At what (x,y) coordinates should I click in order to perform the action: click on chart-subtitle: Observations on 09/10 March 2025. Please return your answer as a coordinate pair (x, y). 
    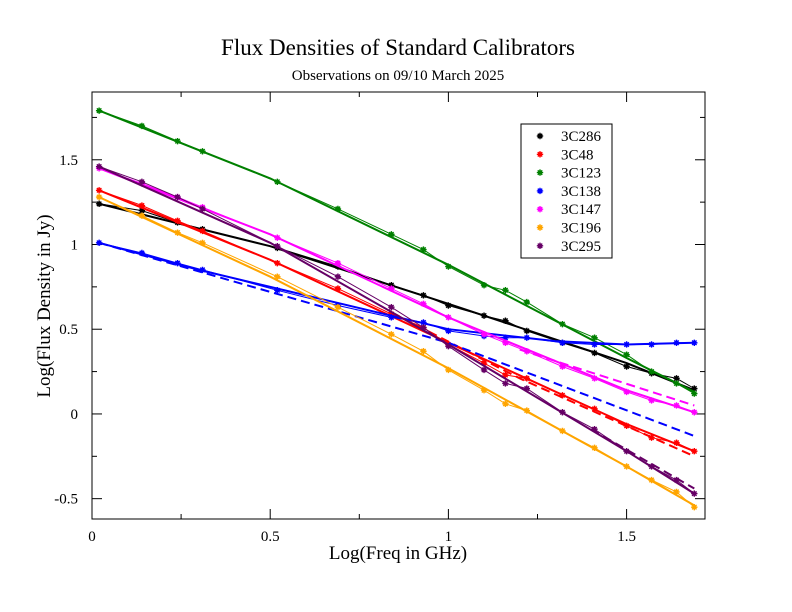
    Looking at the image, I should click on (398, 76).